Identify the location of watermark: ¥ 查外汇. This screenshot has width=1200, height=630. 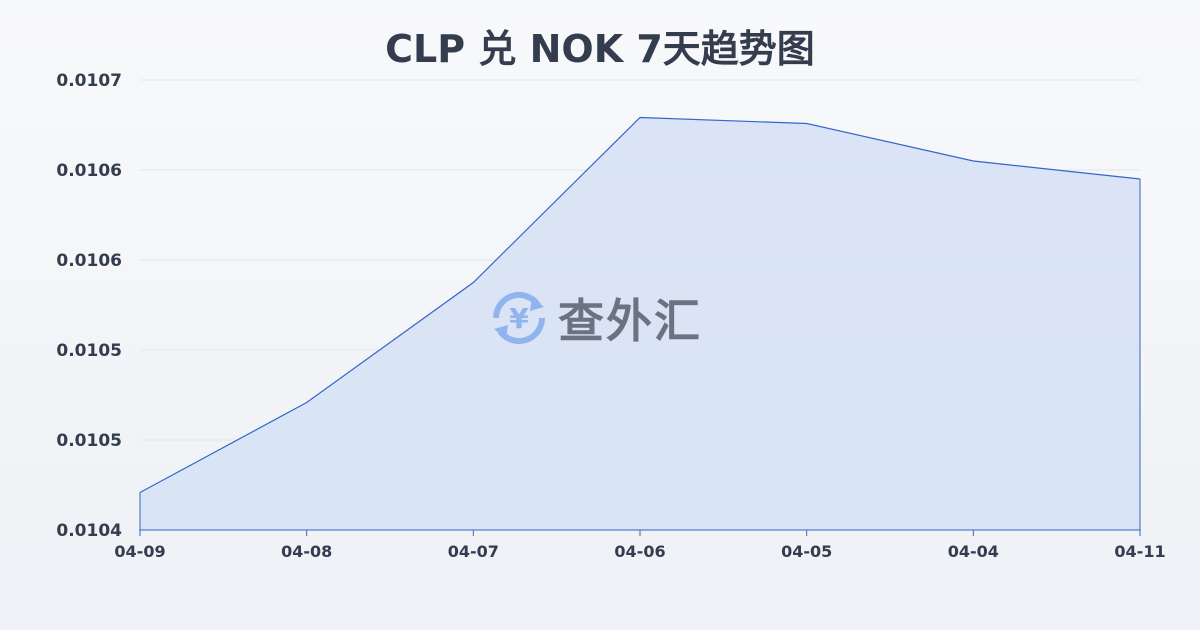
(595, 318).